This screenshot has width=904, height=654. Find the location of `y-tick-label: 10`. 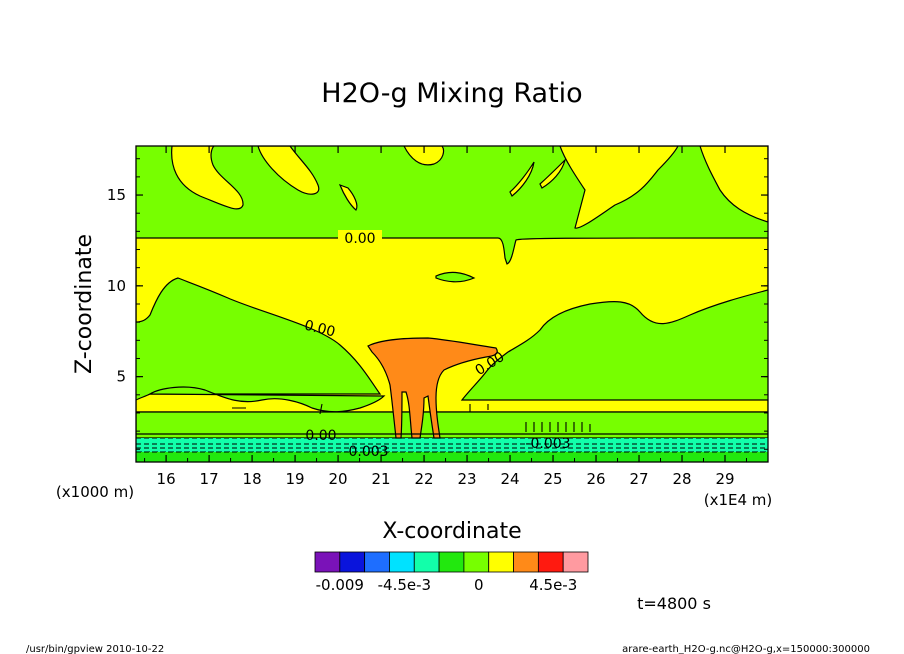

y-tick-label: 10 is located at coordinates (116, 286).